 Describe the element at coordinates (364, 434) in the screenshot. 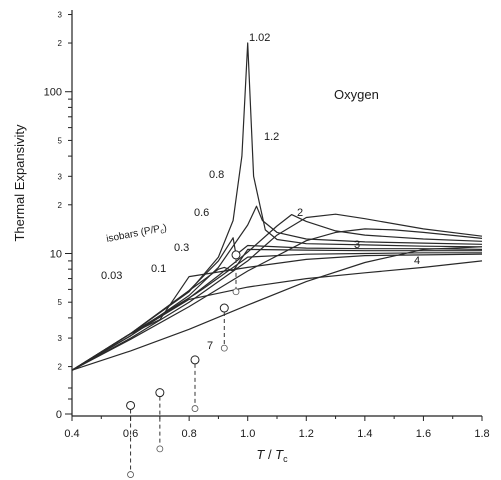

I see `x-tick-label: 1.4` at that location.